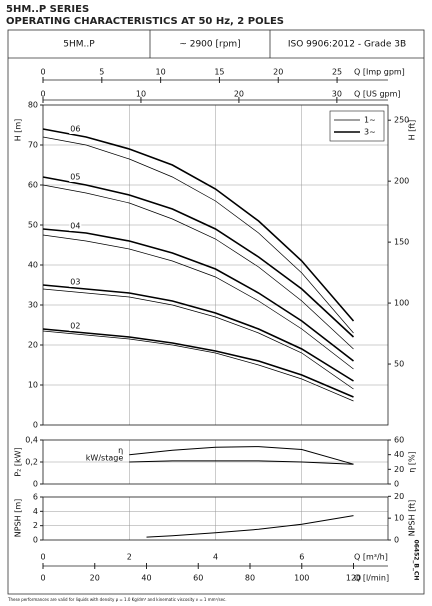 This screenshot has height=606, width=432. Describe the element at coordinates (129, 557) in the screenshot. I see `x-tick-label: 2` at that location.